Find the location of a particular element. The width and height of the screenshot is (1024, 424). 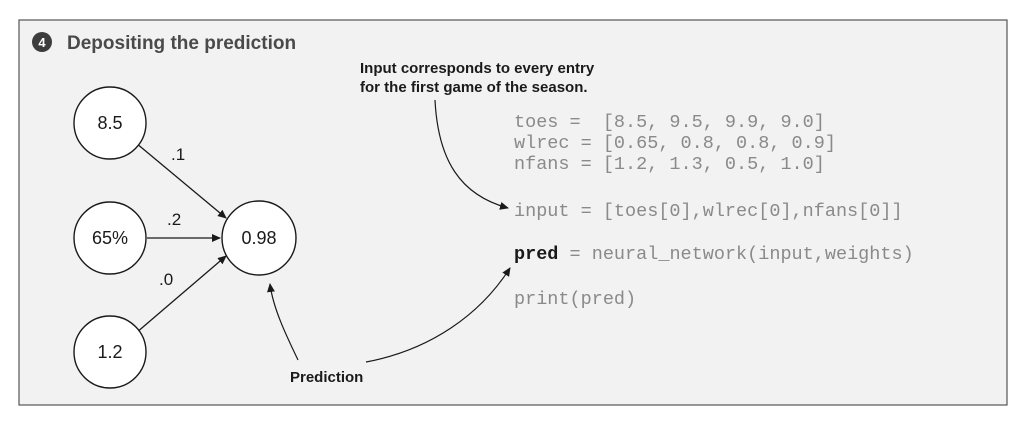

output-node-label: 0.98 is located at coordinates (258, 238).